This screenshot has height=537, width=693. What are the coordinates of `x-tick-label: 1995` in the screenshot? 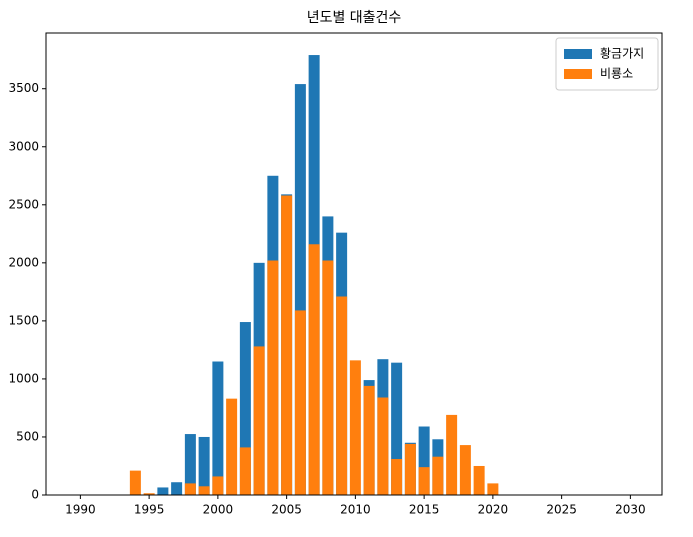 It's located at (149, 510).